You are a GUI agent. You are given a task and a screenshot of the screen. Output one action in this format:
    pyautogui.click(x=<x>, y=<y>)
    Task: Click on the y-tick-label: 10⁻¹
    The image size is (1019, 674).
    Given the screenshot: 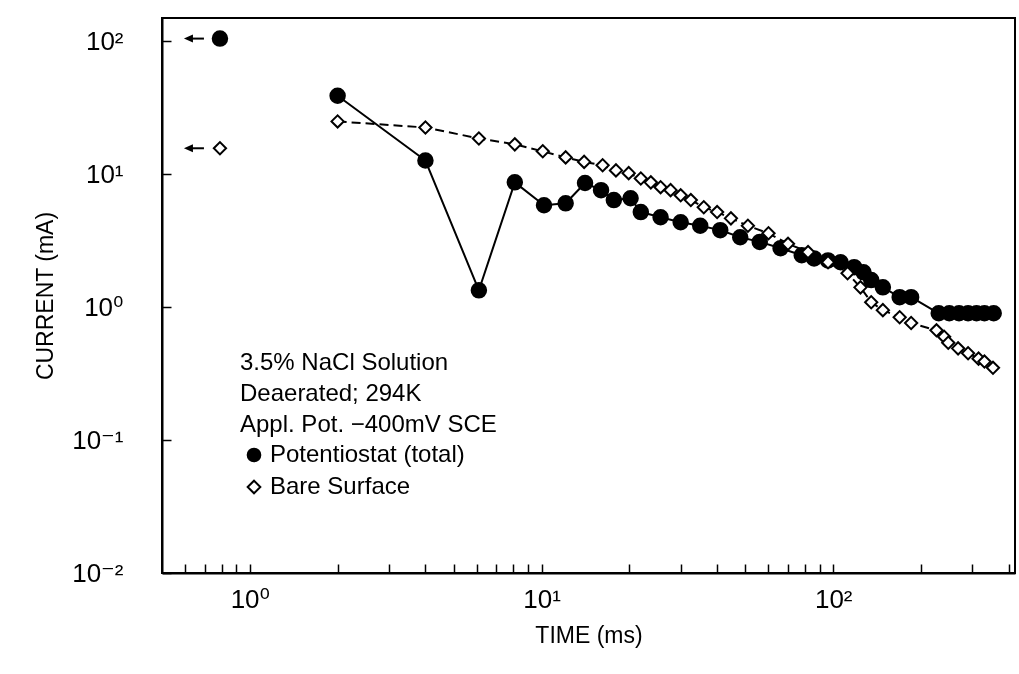 What is the action you would take?
    pyautogui.click(x=98, y=439)
    